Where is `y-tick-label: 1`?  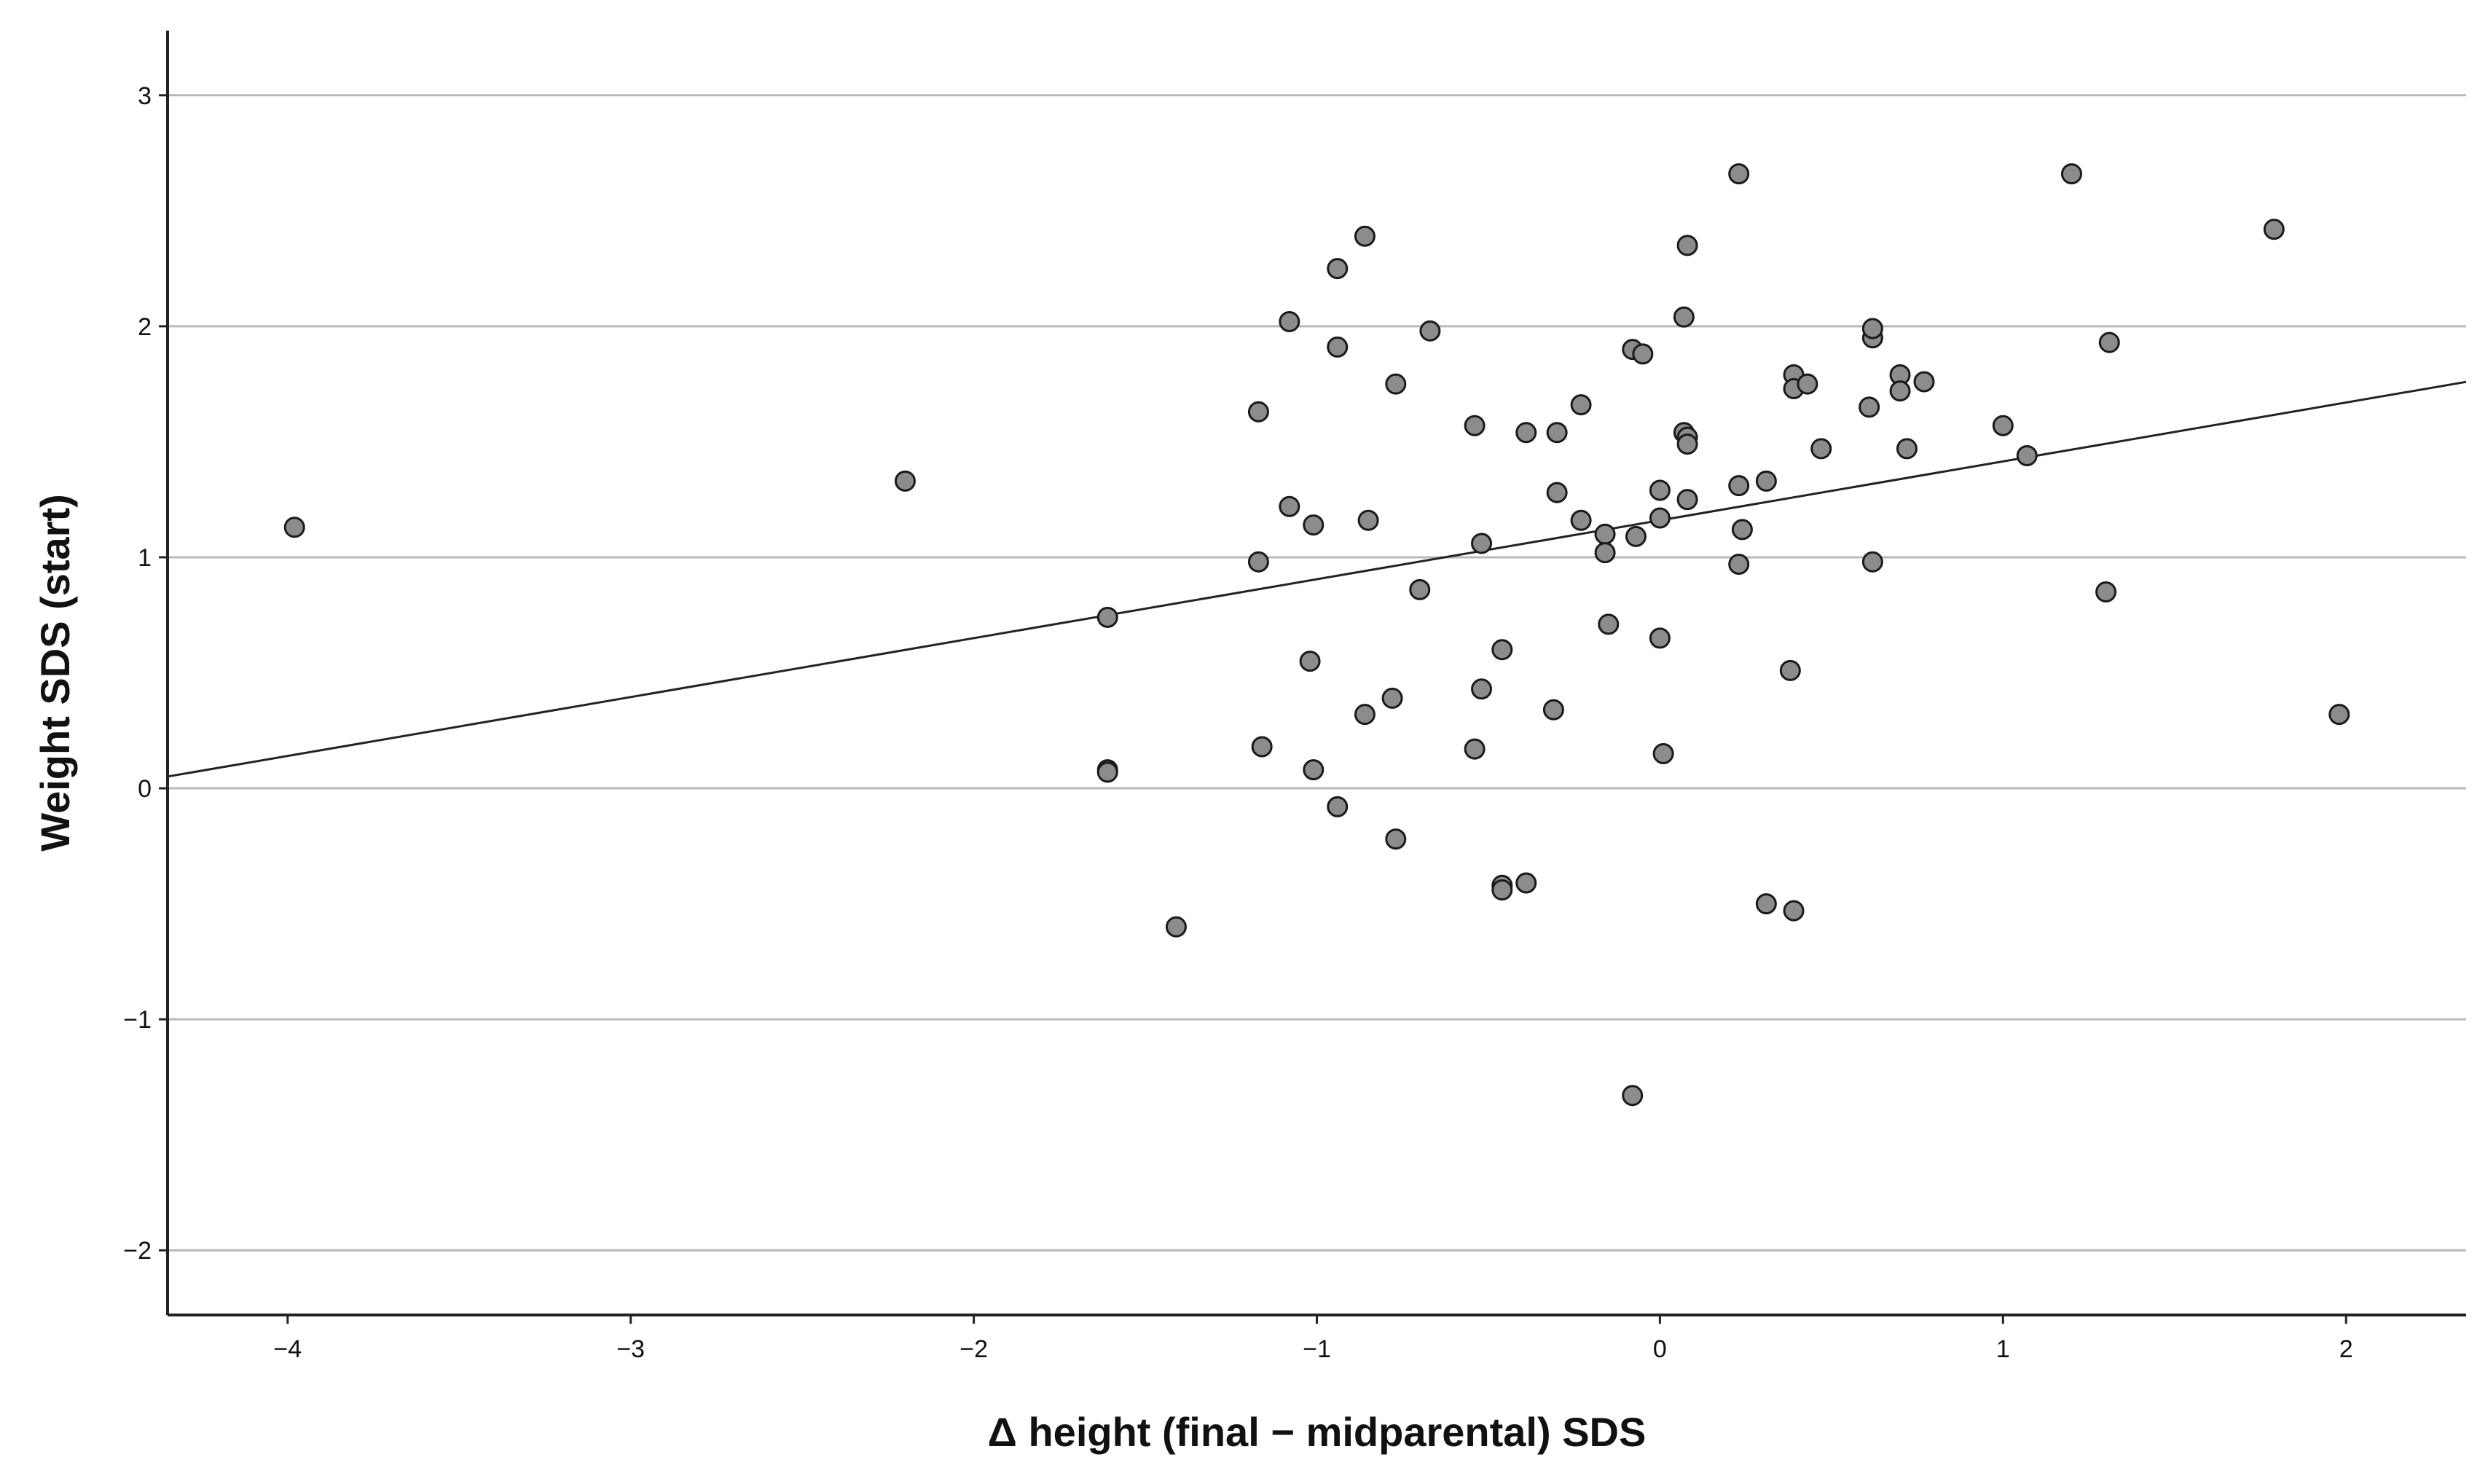 y-tick-label: 1 is located at coordinates (145, 558).